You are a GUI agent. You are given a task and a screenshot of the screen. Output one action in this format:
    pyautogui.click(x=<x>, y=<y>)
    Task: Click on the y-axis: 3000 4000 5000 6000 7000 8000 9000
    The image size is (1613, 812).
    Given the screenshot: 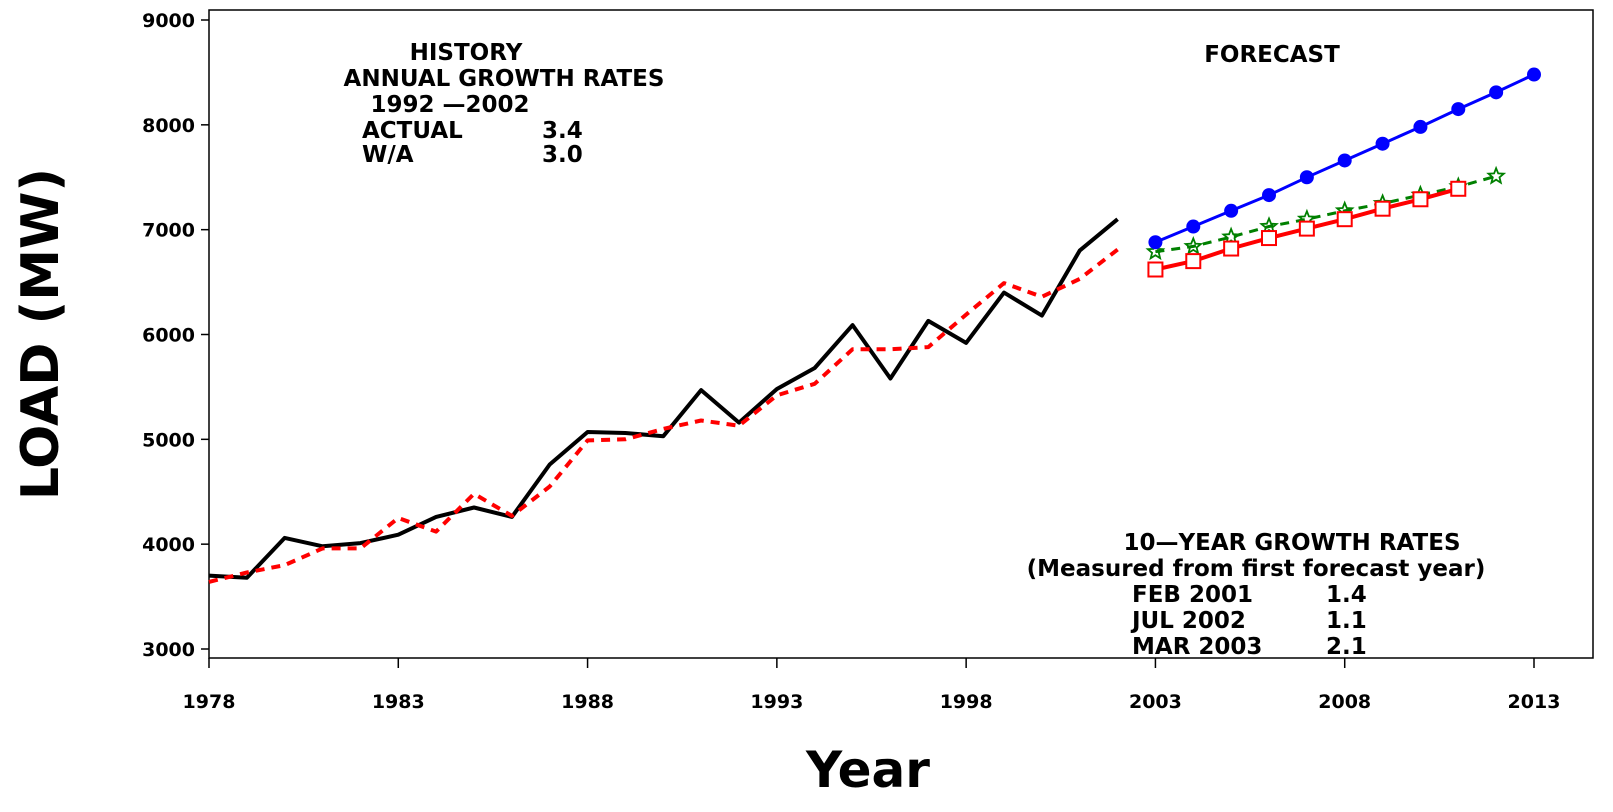 What is the action you would take?
    pyautogui.click(x=175, y=335)
    